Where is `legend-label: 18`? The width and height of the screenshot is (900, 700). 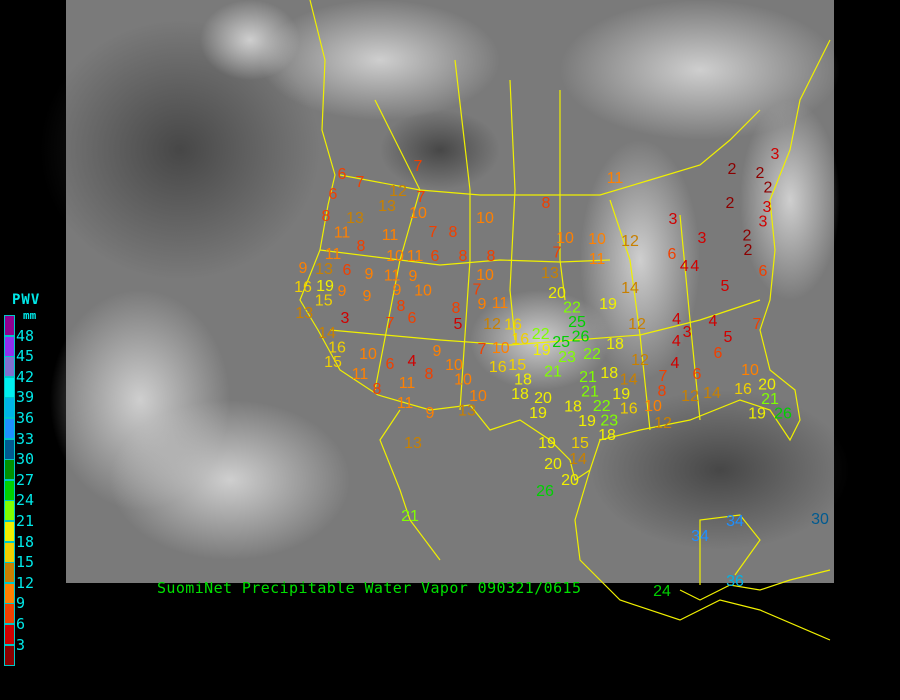 legend-label: 18 is located at coordinates (25, 541).